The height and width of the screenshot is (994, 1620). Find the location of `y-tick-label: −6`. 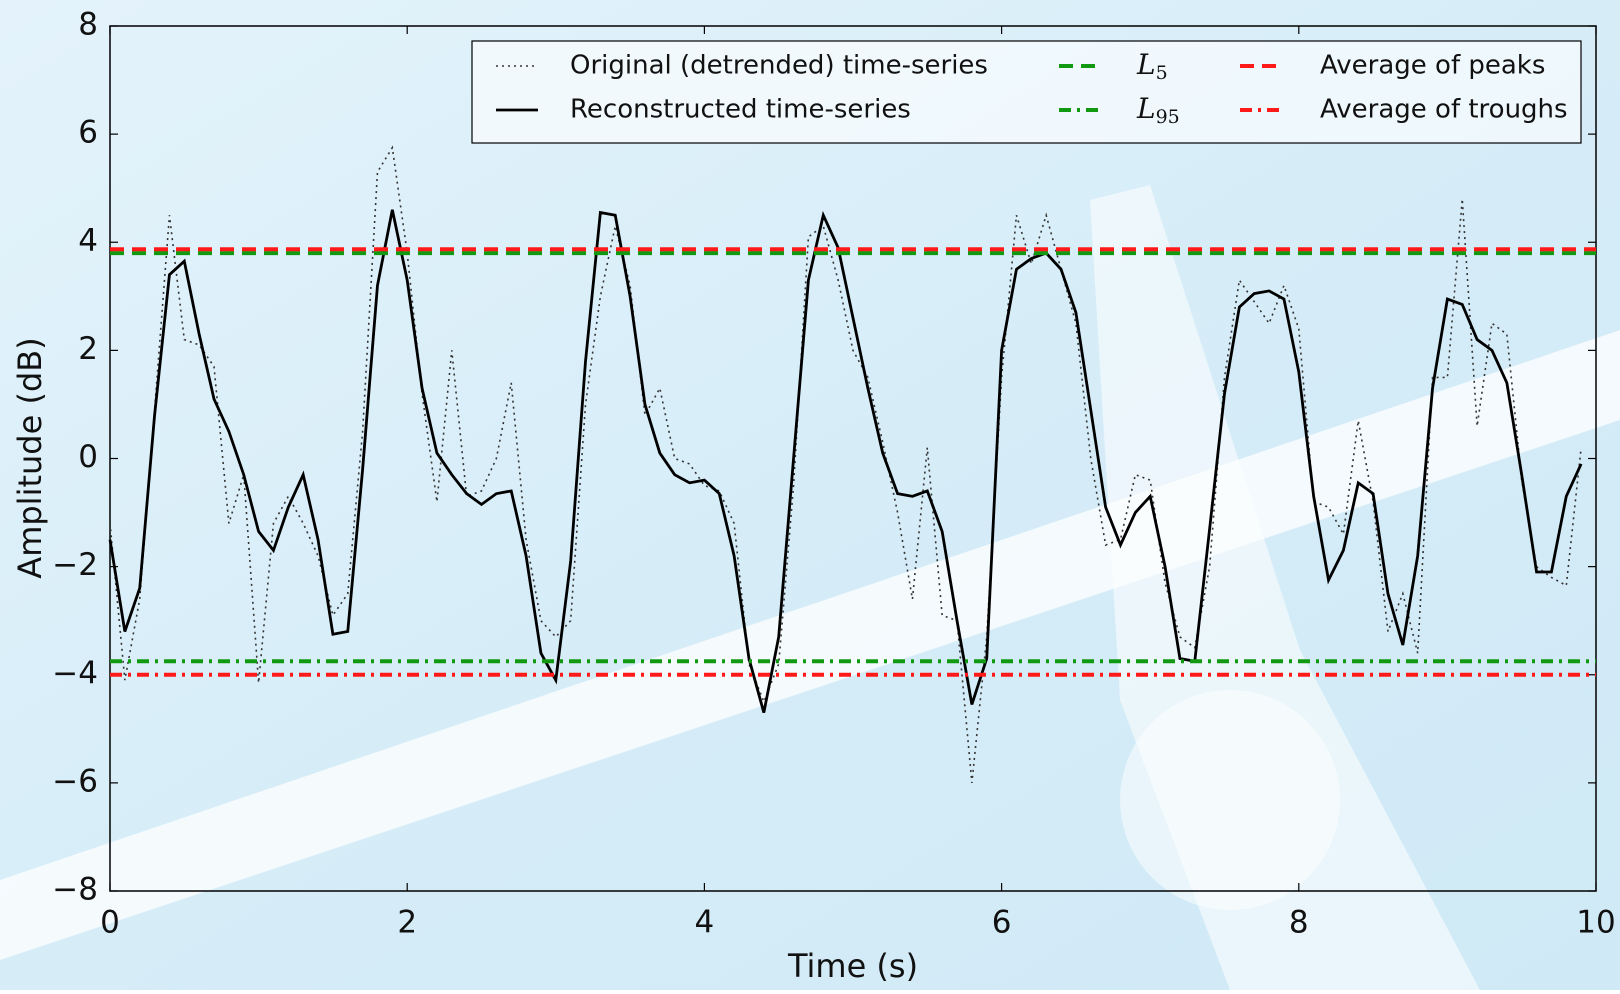

y-tick-label: −6 is located at coordinates (75, 781).